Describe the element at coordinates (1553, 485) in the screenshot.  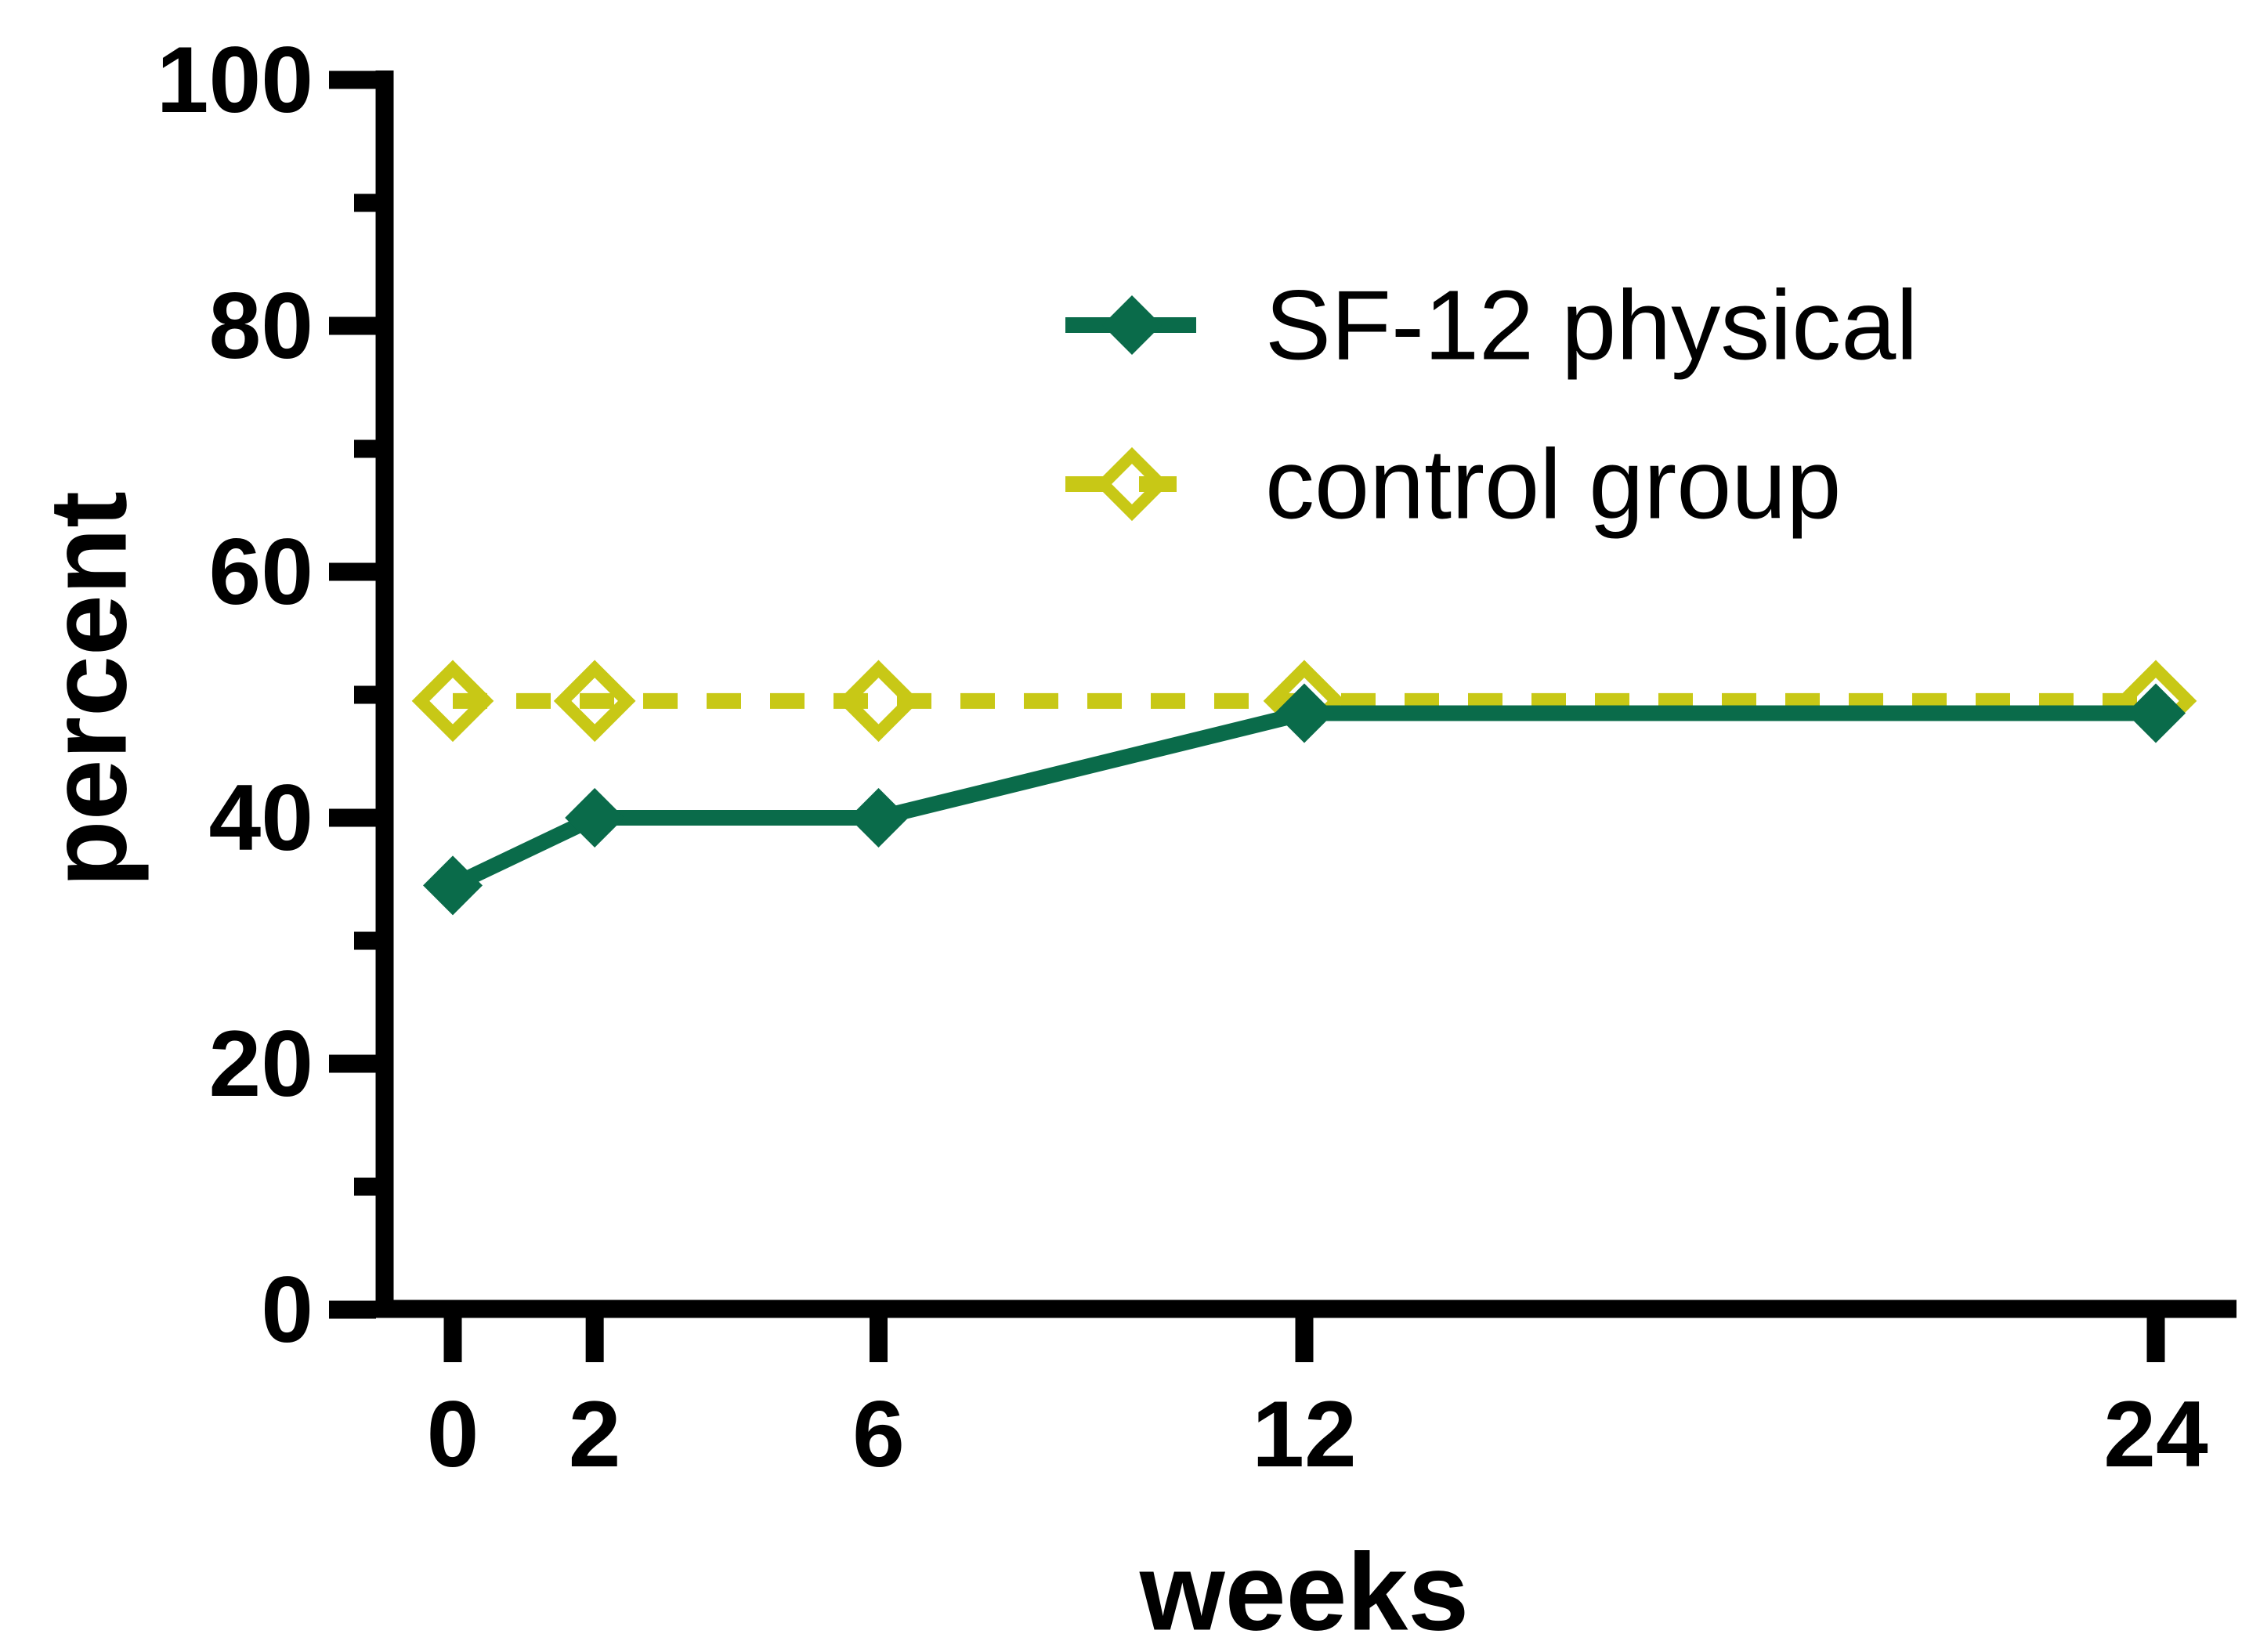
I see `legend-label: control group` at that location.